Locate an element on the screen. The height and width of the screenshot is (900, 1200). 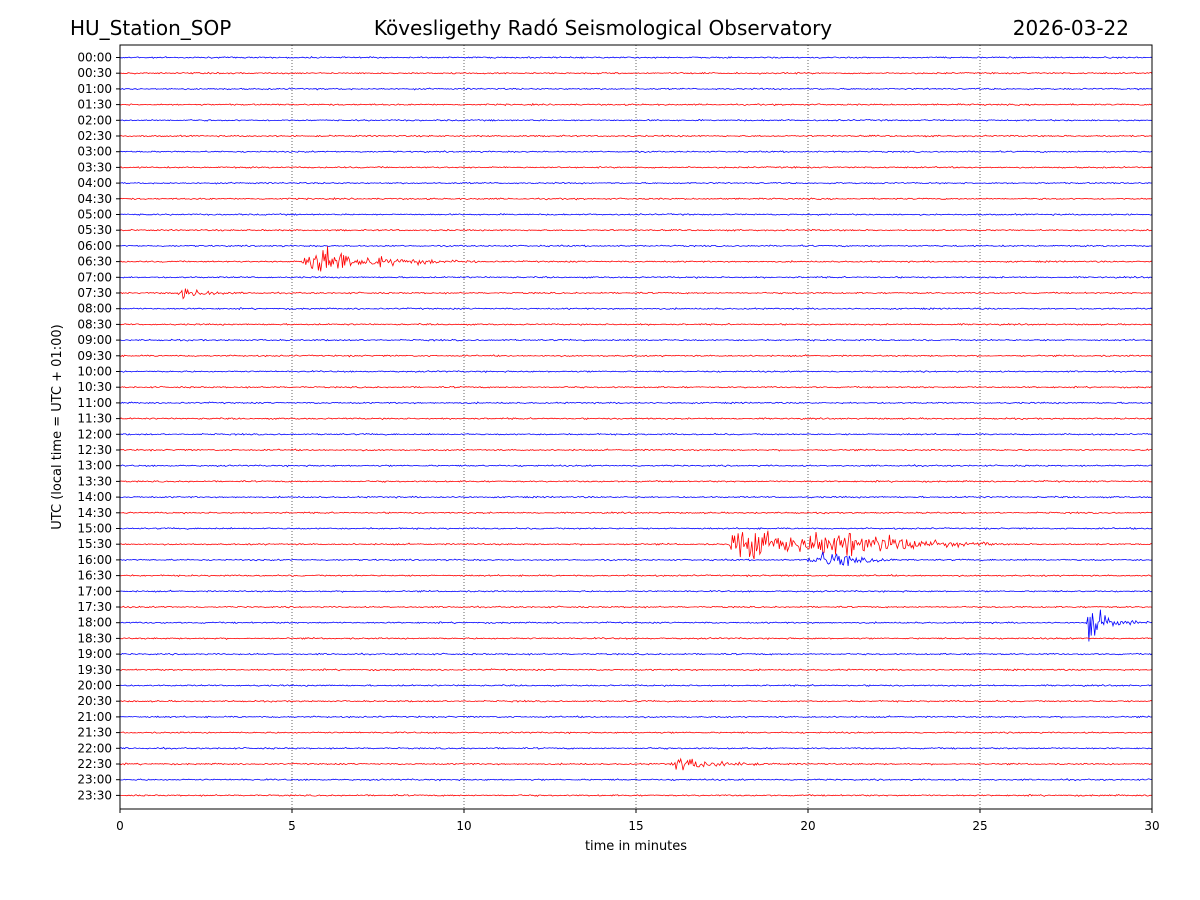
y-tick-label: 13:30 is located at coordinates (94, 481).